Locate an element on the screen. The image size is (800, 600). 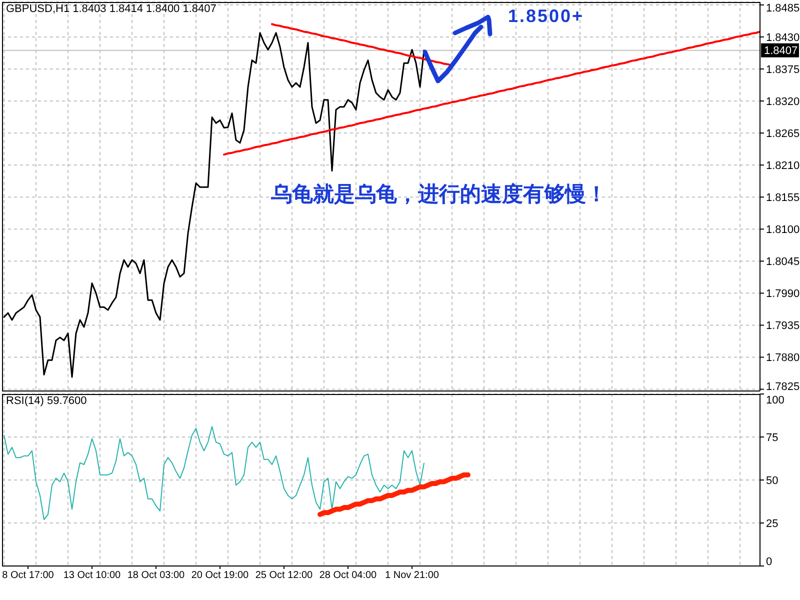
x-tick-label: 18 Oct 03:00 is located at coordinates (156, 576).